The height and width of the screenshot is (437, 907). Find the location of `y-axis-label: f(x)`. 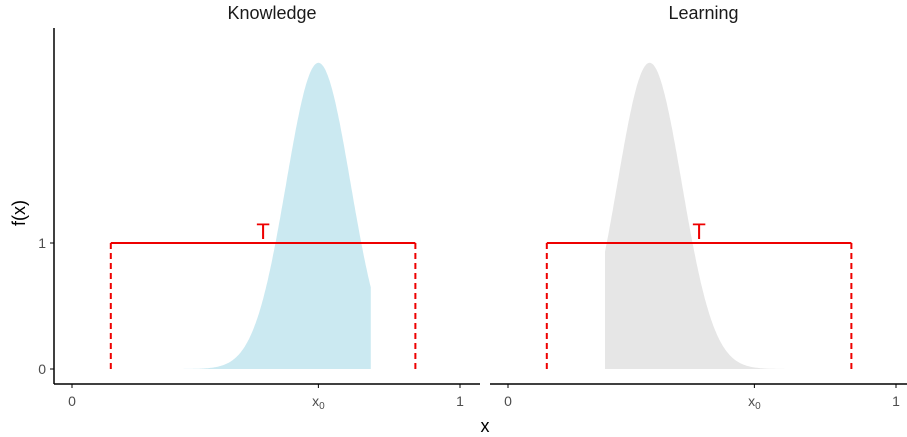

y-axis-label: f(x) is located at coordinates (19, 213).